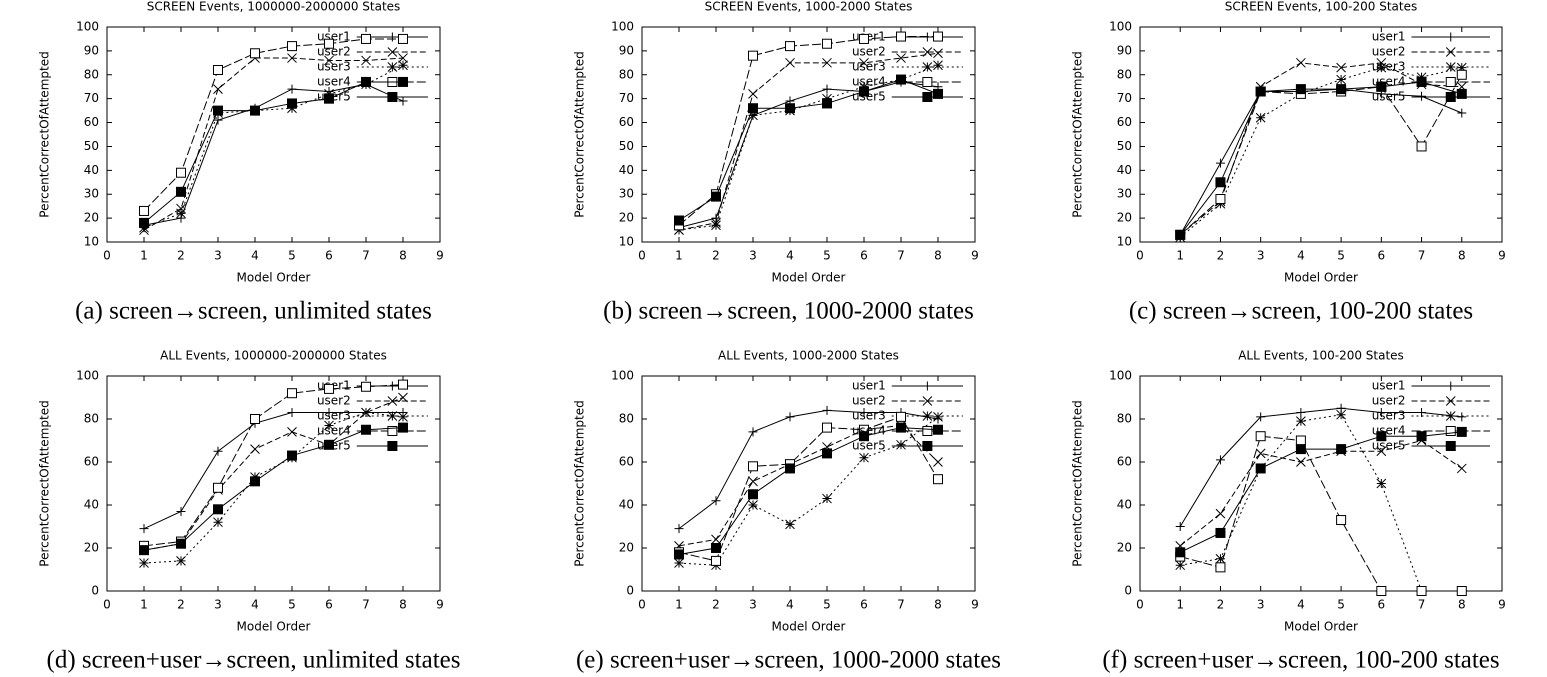  I want to click on legend-label: user4, so click(334, 431).